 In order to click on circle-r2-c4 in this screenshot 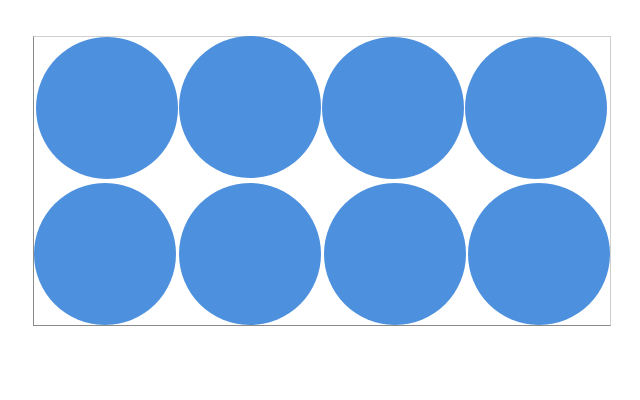, I will do `click(539, 254)`.